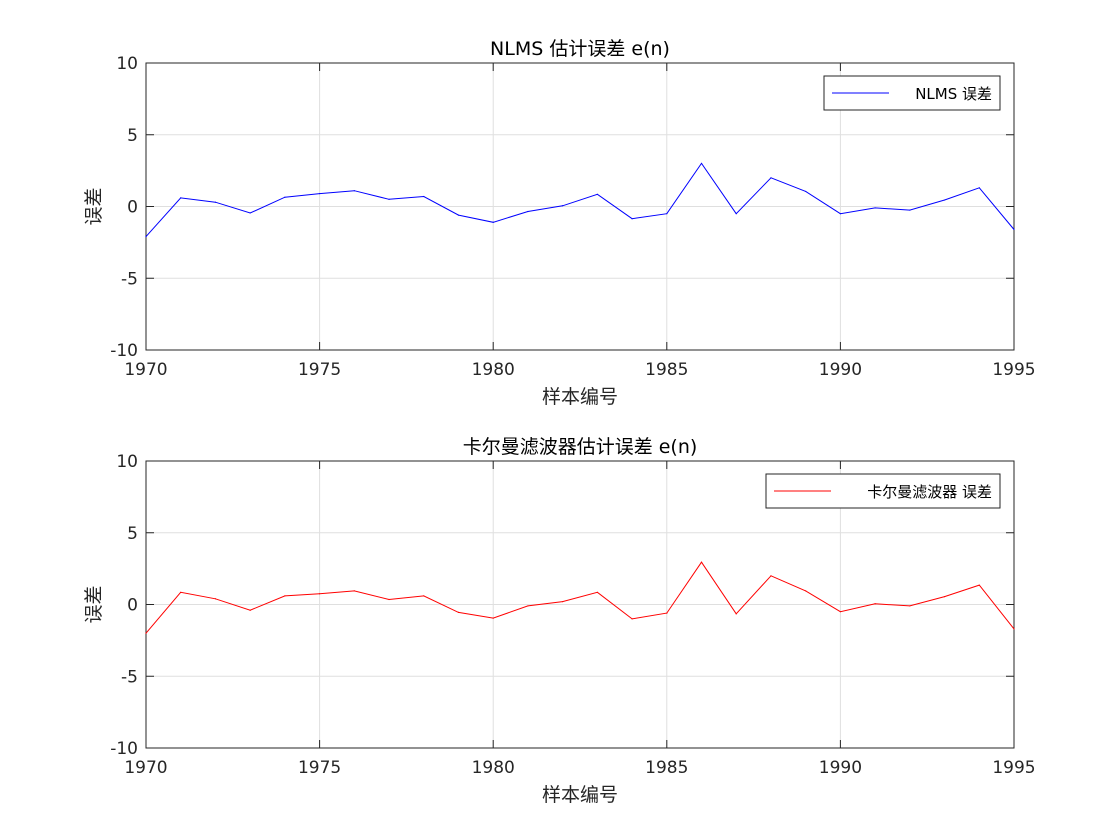 The image size is (1120, 840). What do you see at coordinates (912, 93) in the screenshot?
I see `legend: NLMS 误差` at bounding box center [912, 93].